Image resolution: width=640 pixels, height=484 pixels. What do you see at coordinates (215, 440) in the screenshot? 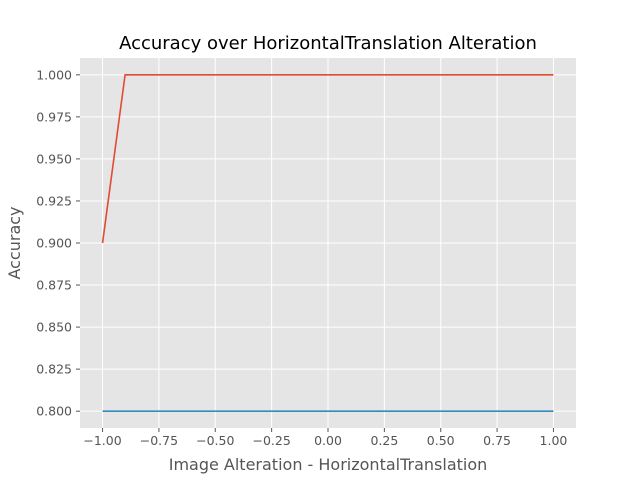
I see `x-tick-label: −0.50` at bounding box center [215, 440].